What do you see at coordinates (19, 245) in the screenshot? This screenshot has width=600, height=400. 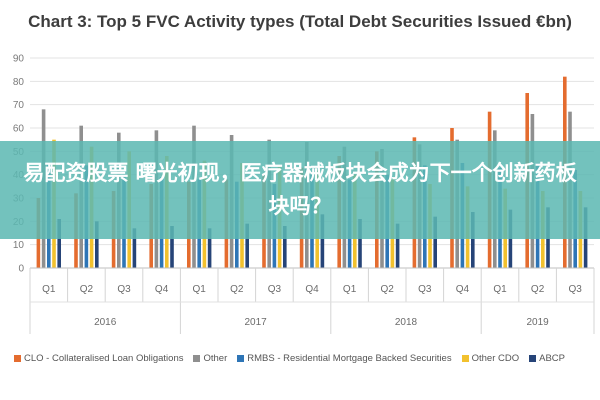 I see `y-tick-label: 10` at bounding box center [19, 245].